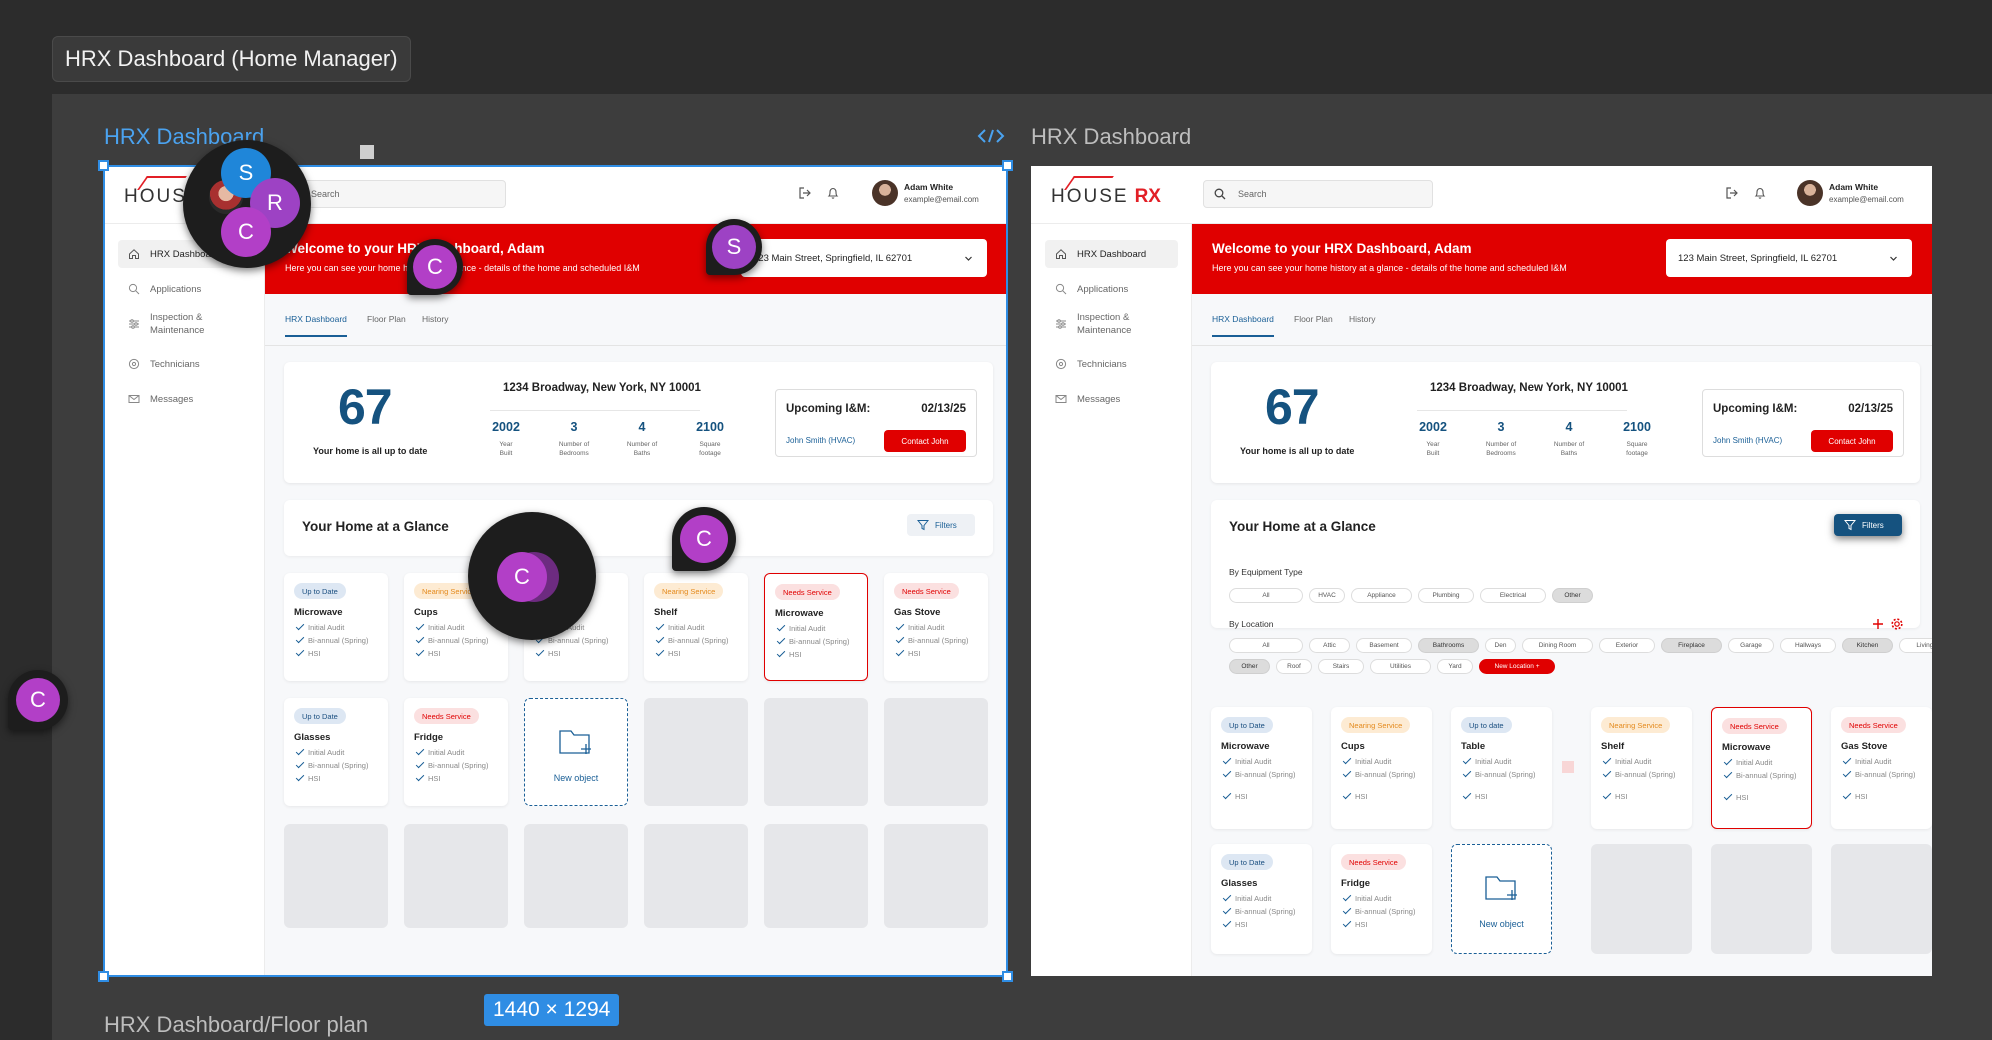 This screenshot has height=1040, width=1992. Describe the element at coordinates (552, 1010) in the screenshot. I see `frame-size-tag: 1440 × 1294` at that location.